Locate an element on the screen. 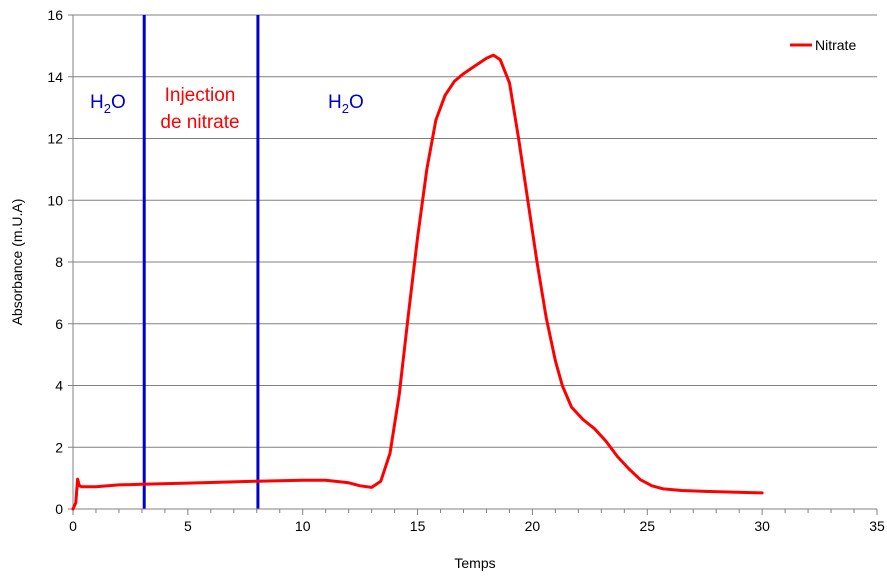 This screenshot has width=887, height=577. y-tick-label: 2 is located at coordinates (59, 447).